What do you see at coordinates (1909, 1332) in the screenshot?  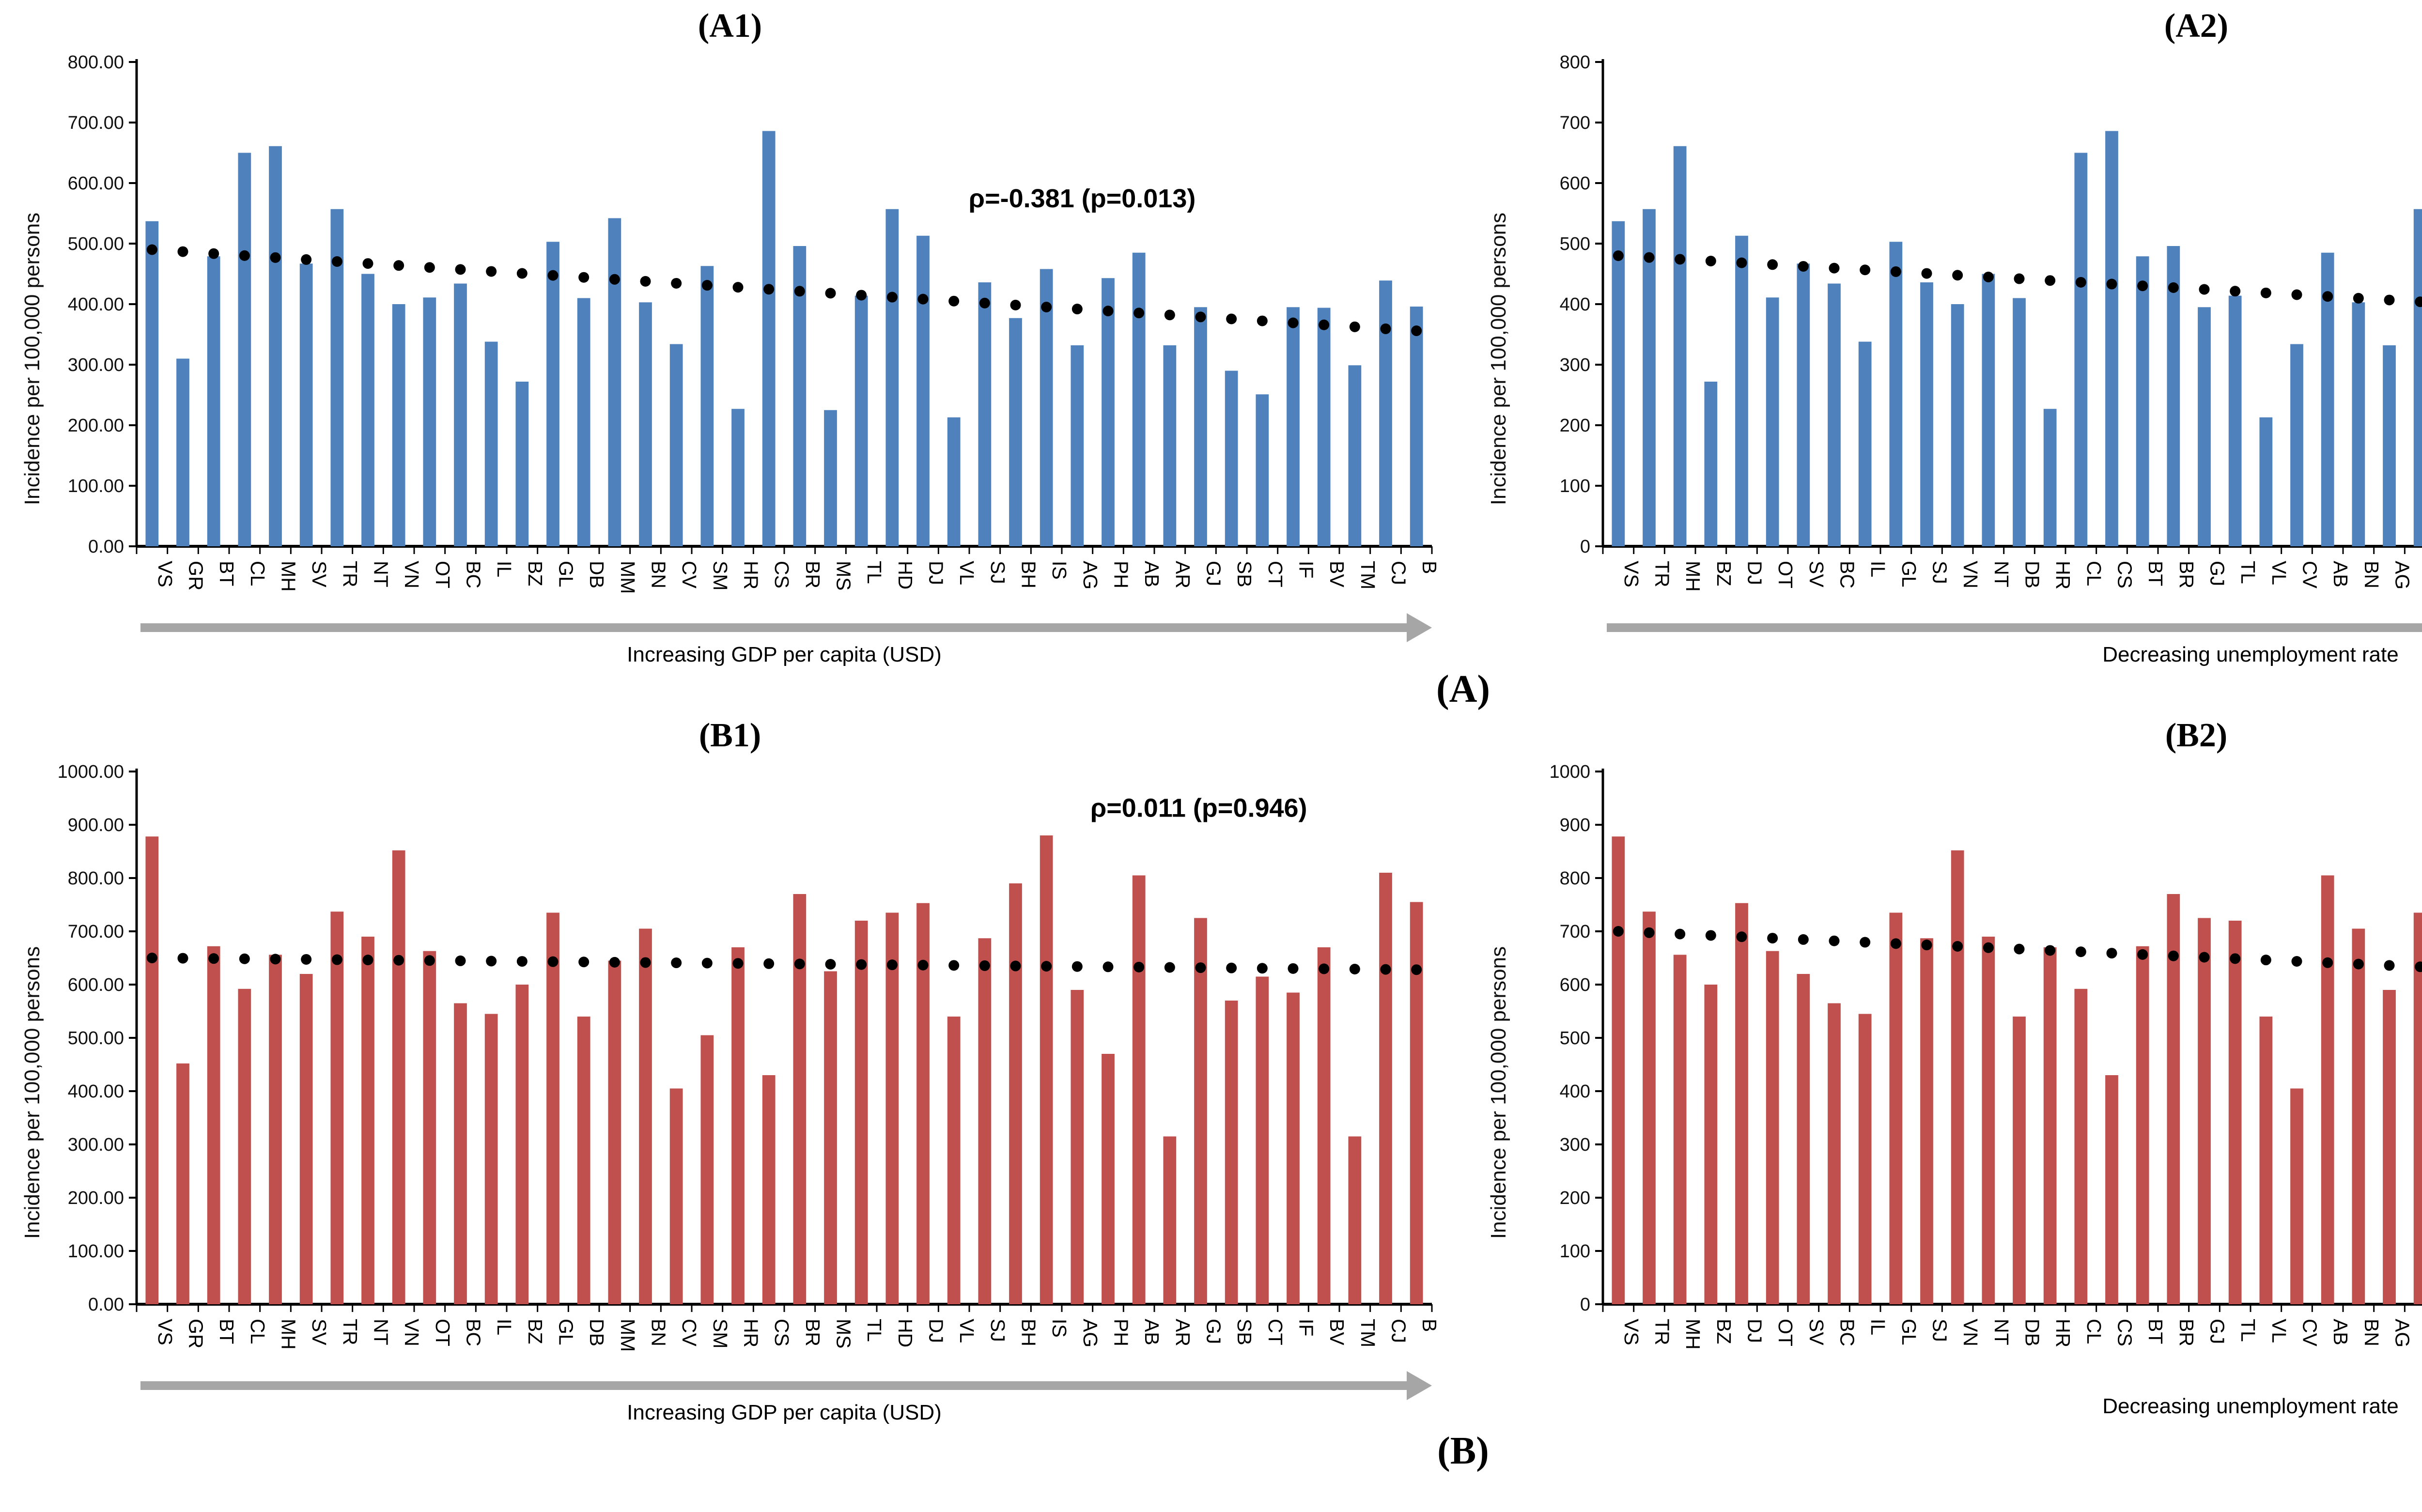 I see `x-tick-label-GL: GL` at bounding box center [1909, 1332].